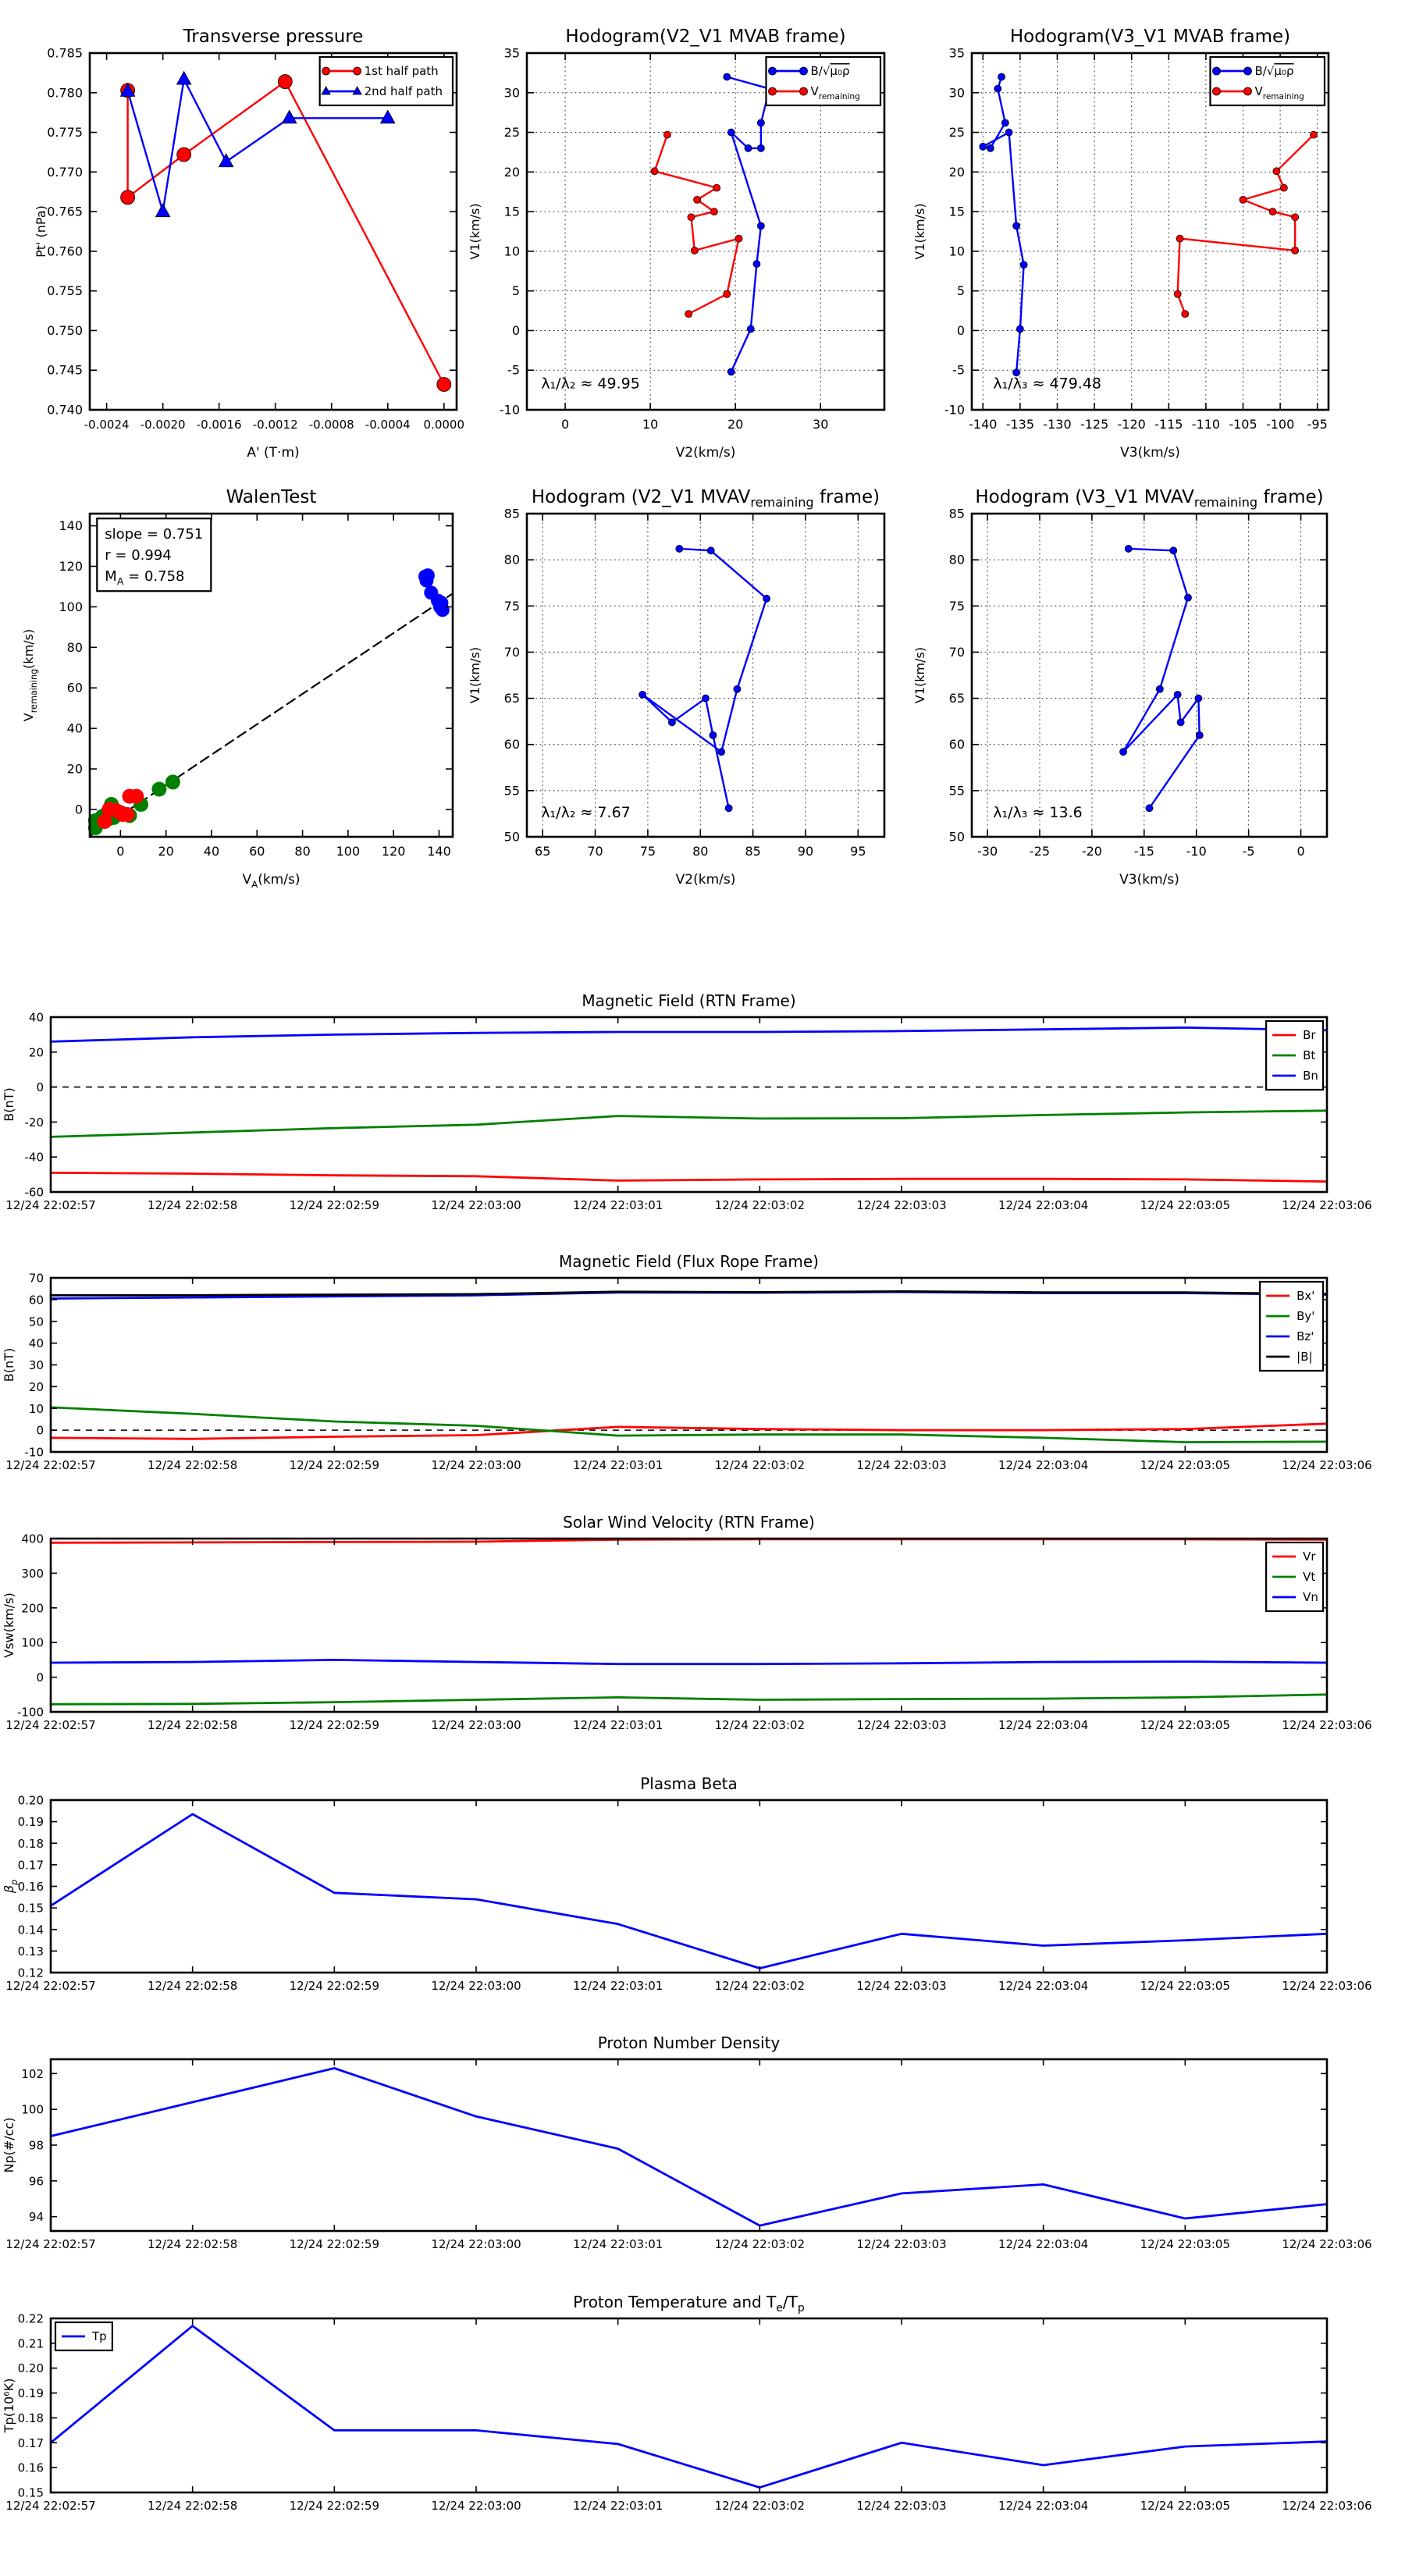 The height and width of the screenshot is (2576, 1405). What do you see at coordinates (760, 1986) in the screenshot?
I see `plasma-beta-xtick-label: 12/24 22:03:02` at bounding box center [760, 1986].